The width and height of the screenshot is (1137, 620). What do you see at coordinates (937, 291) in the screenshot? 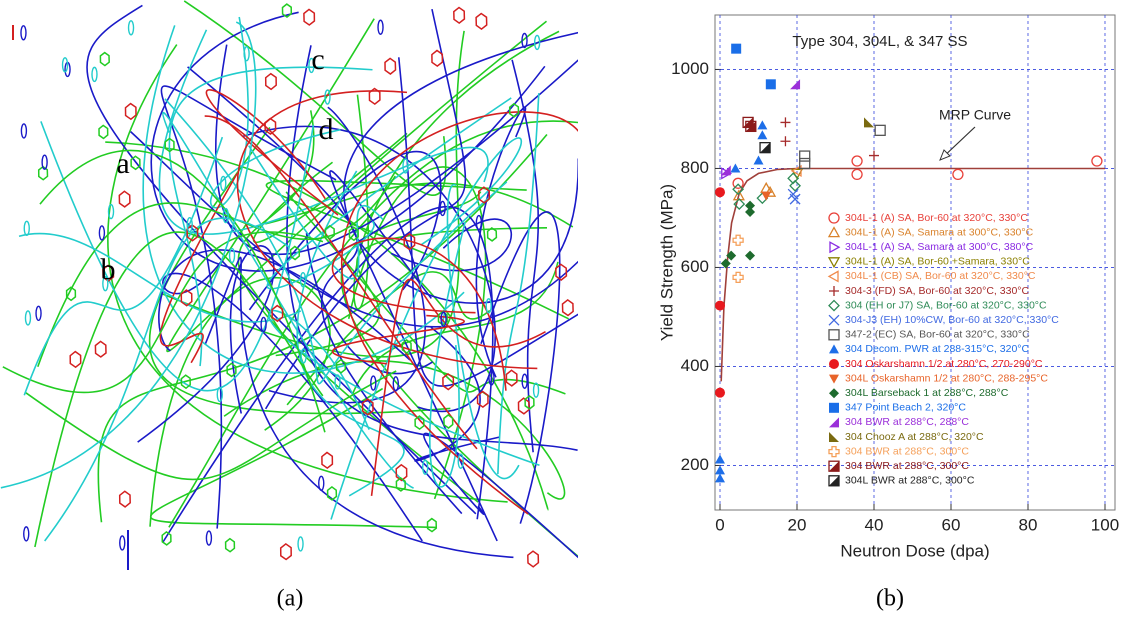
I see `legend-label: 304-3 (FD) SA, Bor-60 at 320°C, 330°C` at bounding box center [937, 291].